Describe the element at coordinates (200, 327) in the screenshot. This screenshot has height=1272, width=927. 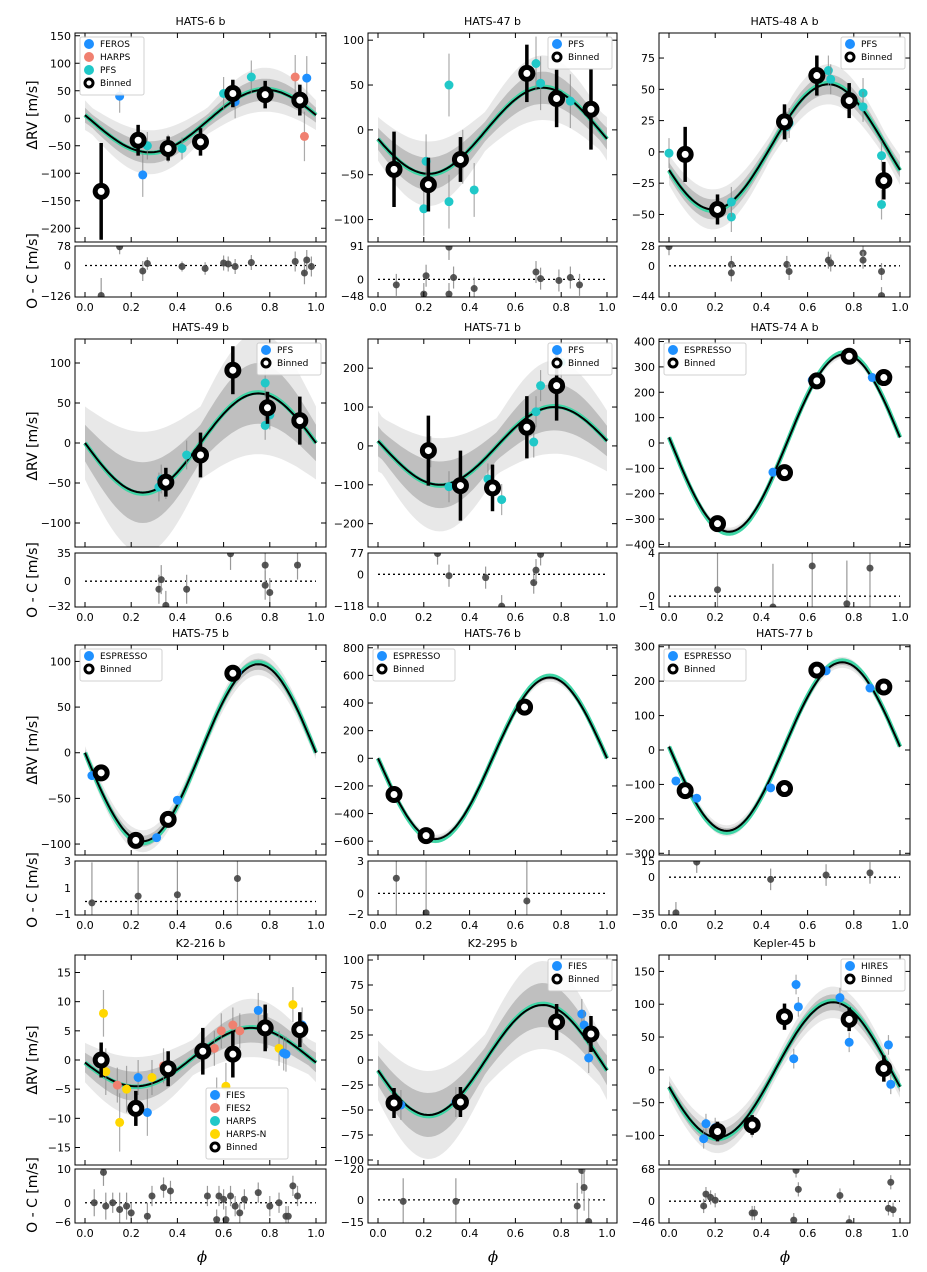
I see `panel-title: HATS-49 b` at that location.